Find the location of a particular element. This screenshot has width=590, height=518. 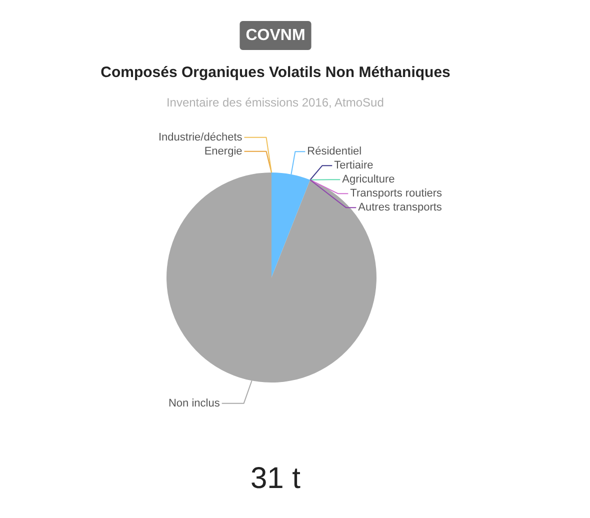

text: 31 t is located at coordinates (276, 478).